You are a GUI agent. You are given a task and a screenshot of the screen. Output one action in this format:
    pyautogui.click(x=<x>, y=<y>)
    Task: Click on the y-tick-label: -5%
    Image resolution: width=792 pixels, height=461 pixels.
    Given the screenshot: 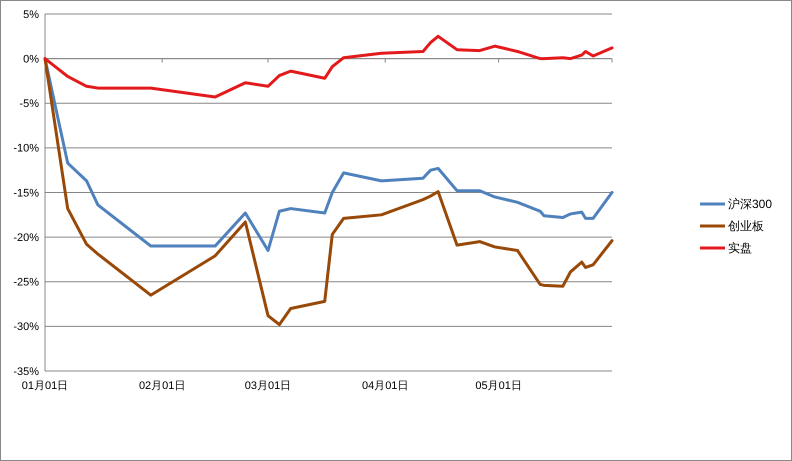 What is the action you would take?
    pyautogui.click(x=29, y=104)
    